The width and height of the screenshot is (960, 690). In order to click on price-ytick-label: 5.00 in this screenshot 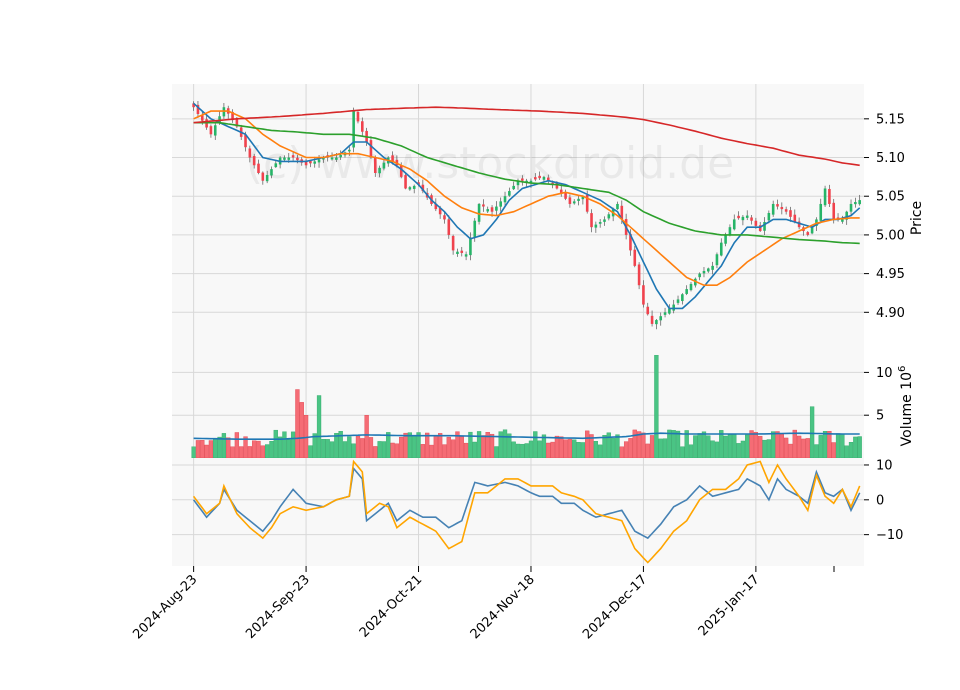, I will do `click(890, 235)`.